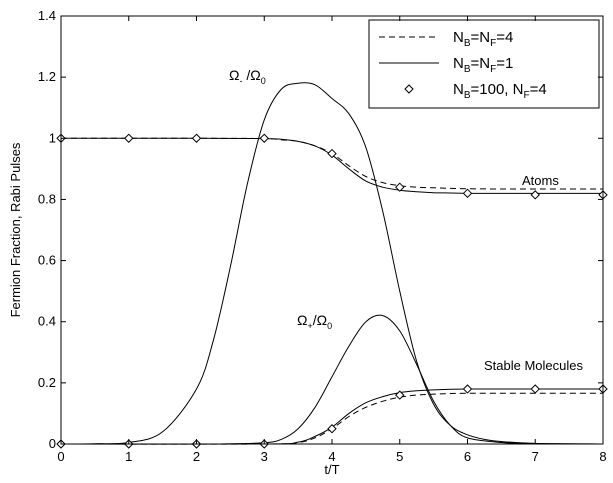 The height and width of the screenshot is (483, 613). Describe the element at coordinates (47, 321) in the screenshot. I see `y-tick-label: 0.4` at that location.